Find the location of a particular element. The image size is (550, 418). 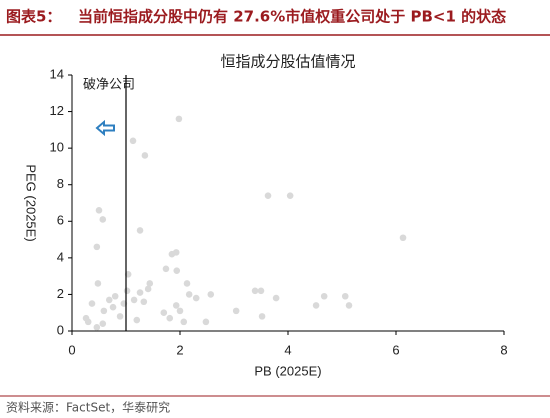

y-axis-label: PEG (2025E) is located at coordinates (31, 202).